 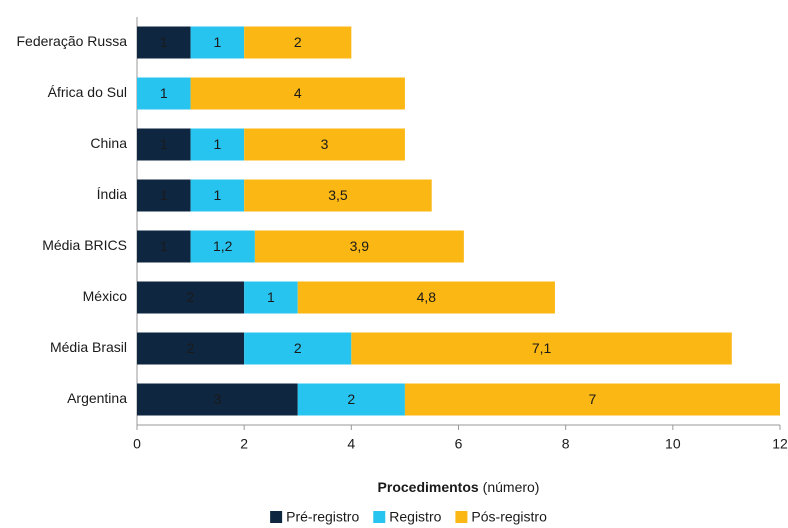 I want to click on y-tick-label: Média Brasil, so click(x=88, y=347).